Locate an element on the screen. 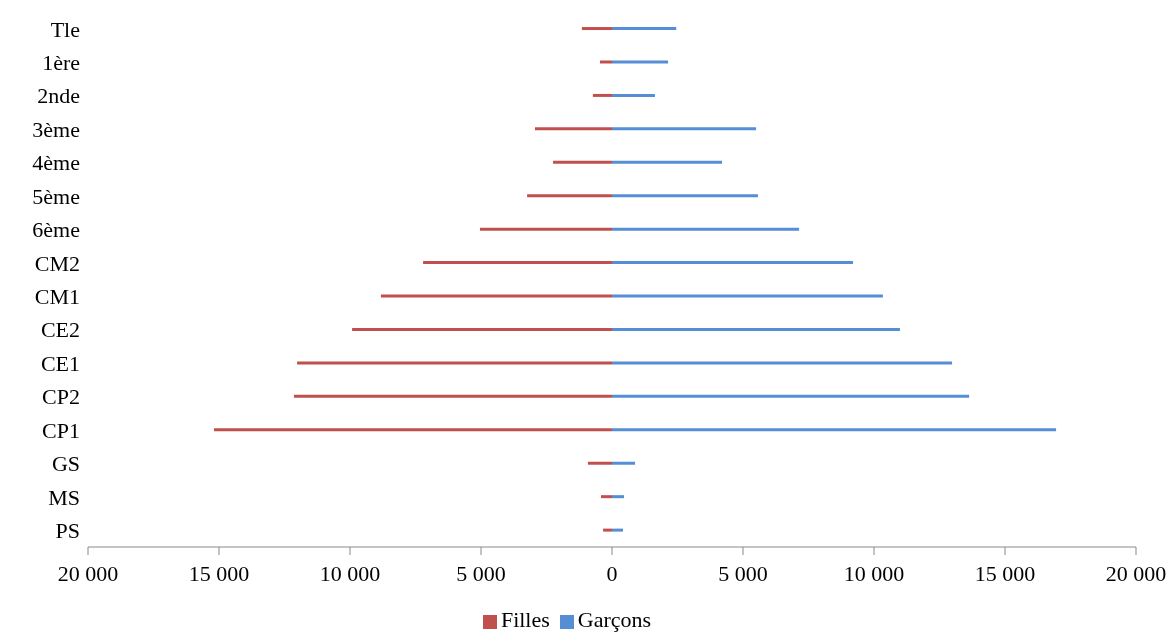 The height and width of the screenshot is (641, 1174). y-tick-label: MS is located at coordinates (64, 497).